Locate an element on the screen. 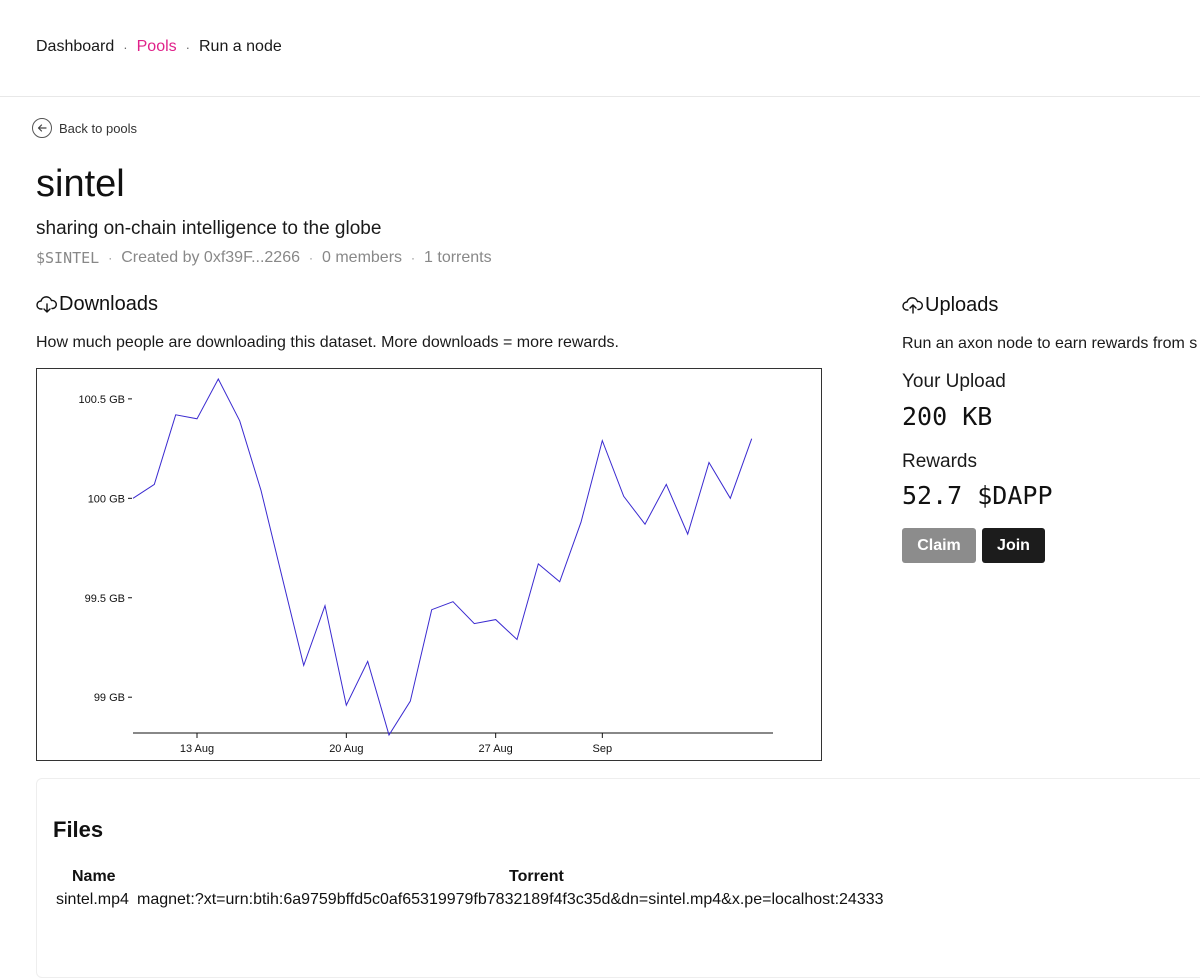  pool-ticker: $SINTEL is located at coordinates (68, 258).